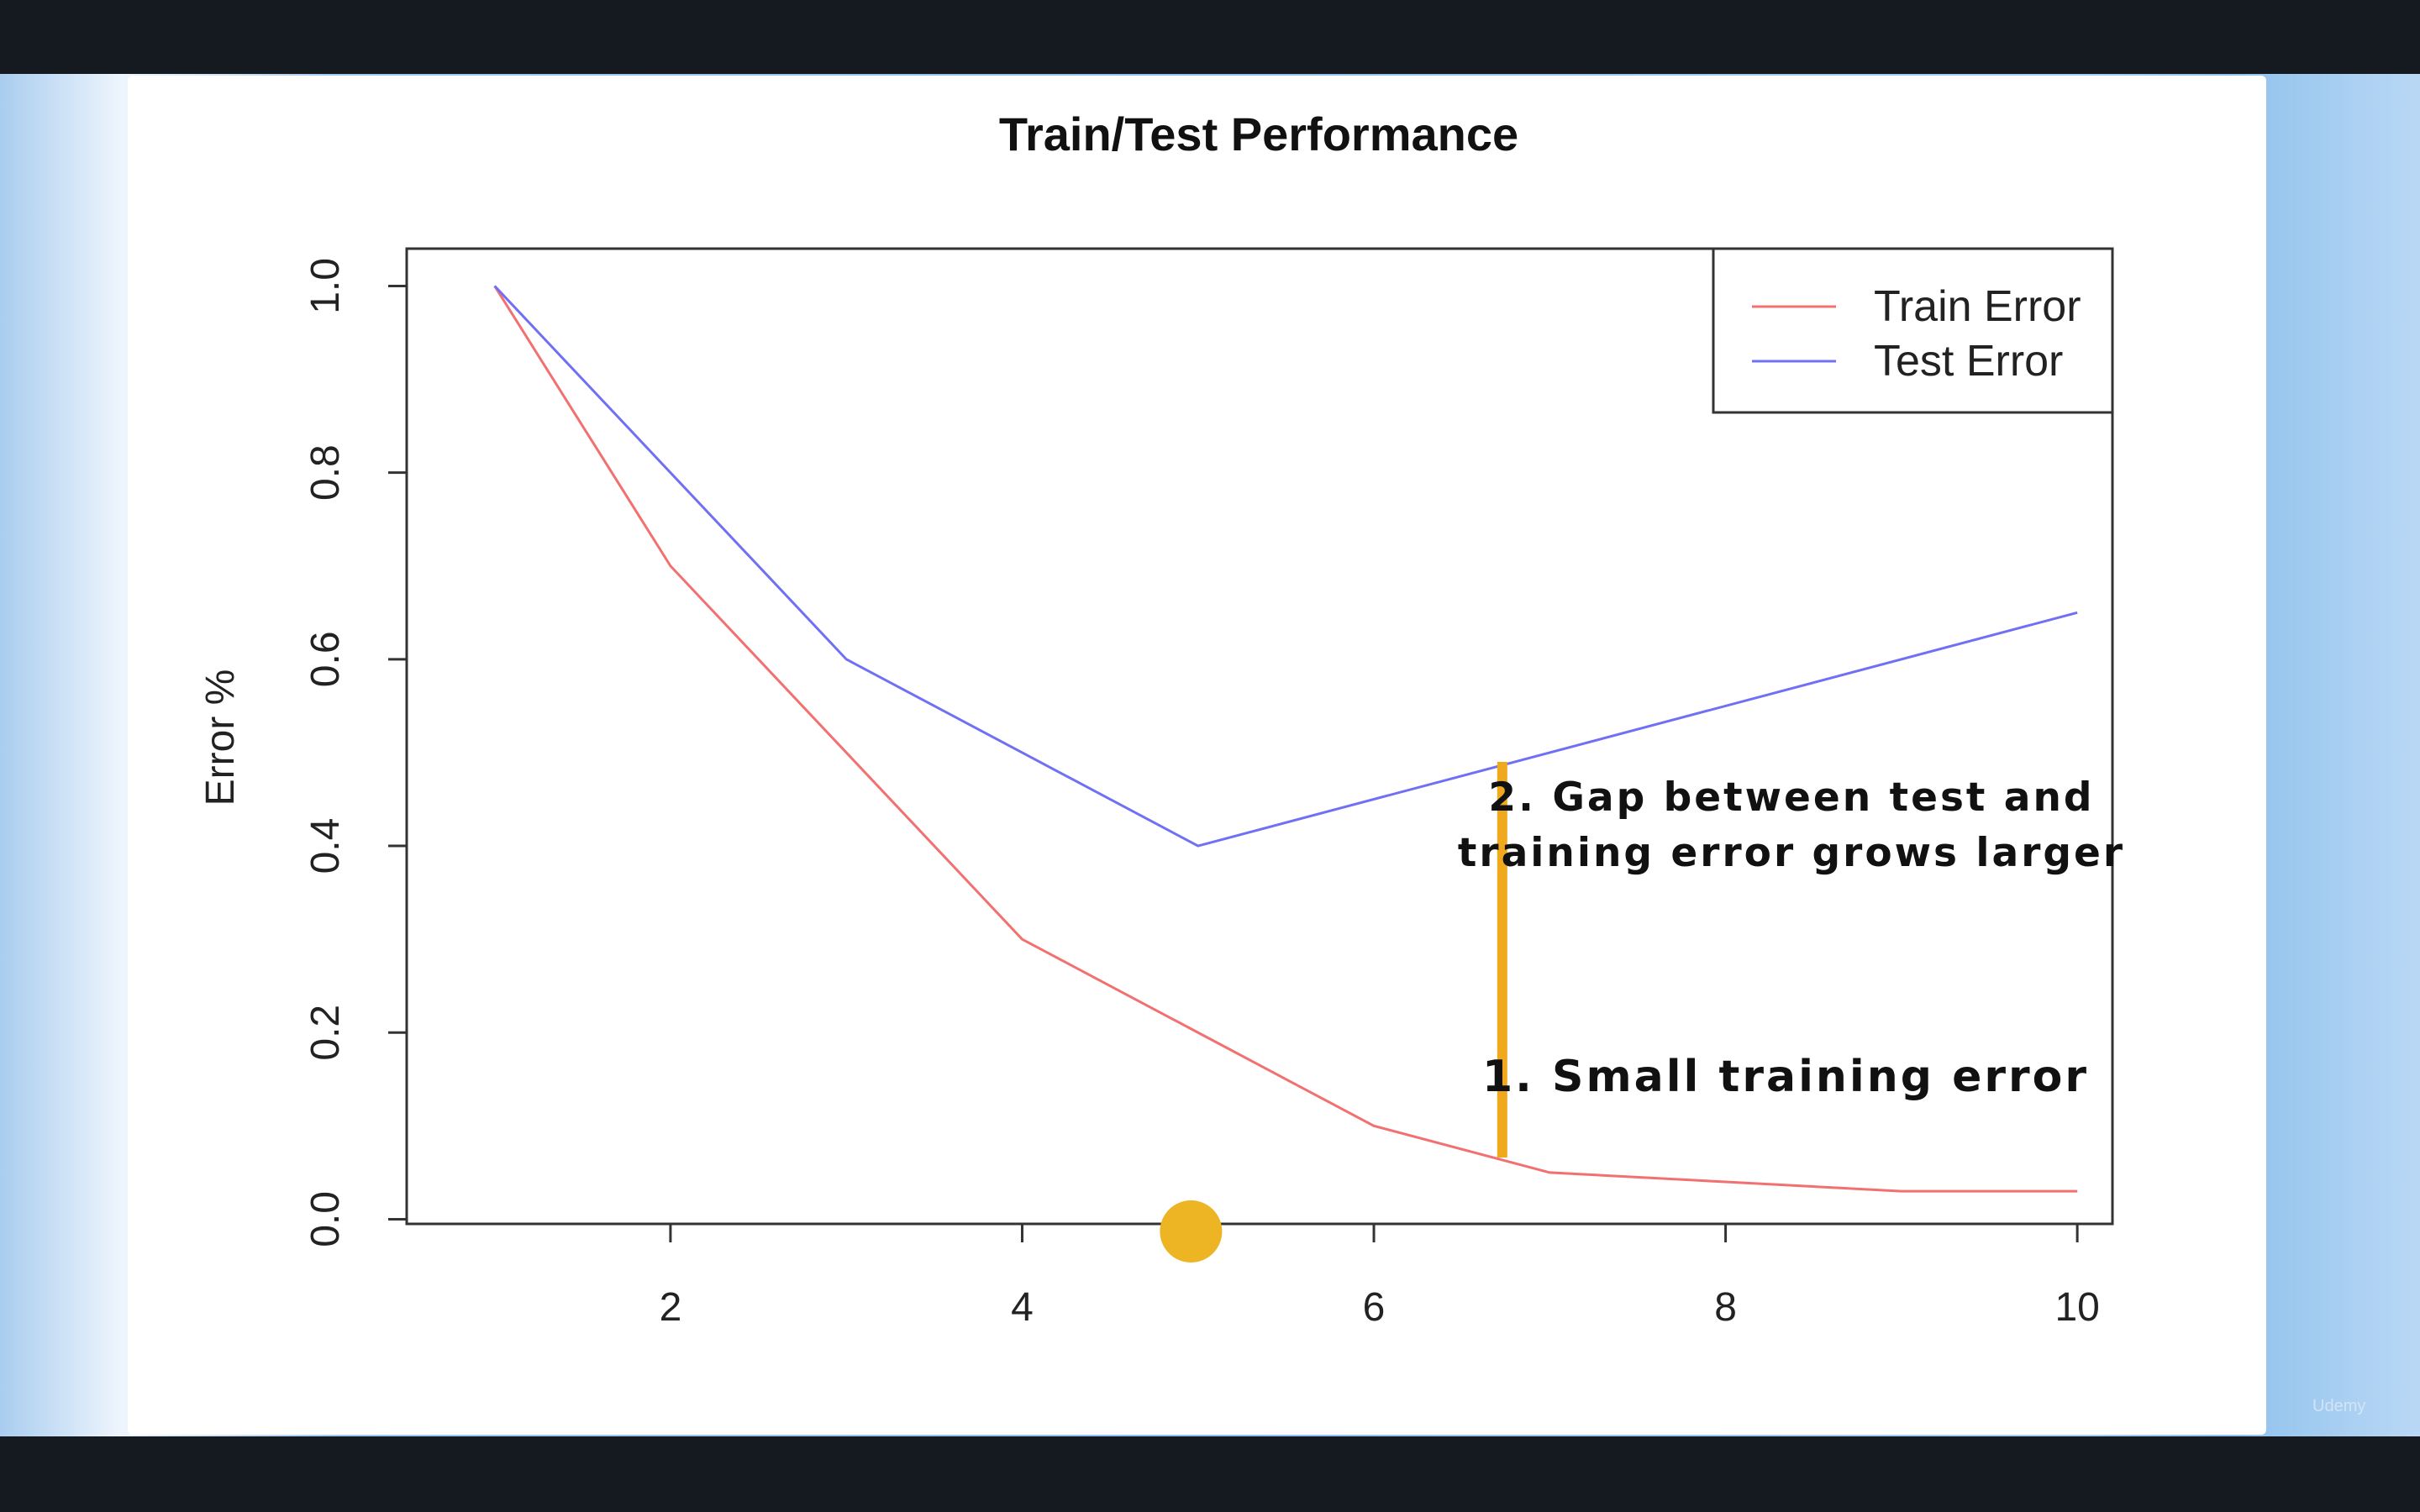 This screenshot has width=2420, height=1512. Describe the element at coordinates (1210, 37) in the screenshot. I see `top-letterbox-bar` at that location.